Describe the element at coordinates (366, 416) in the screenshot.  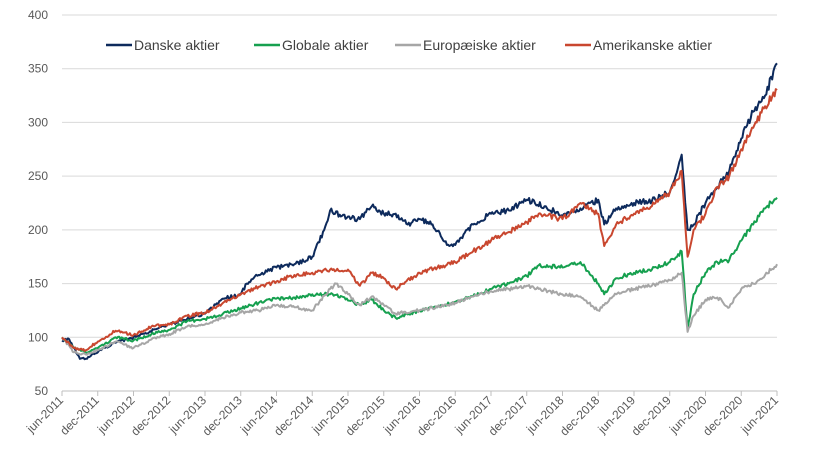
I see `x-tick-label: dec-2015` at that location.